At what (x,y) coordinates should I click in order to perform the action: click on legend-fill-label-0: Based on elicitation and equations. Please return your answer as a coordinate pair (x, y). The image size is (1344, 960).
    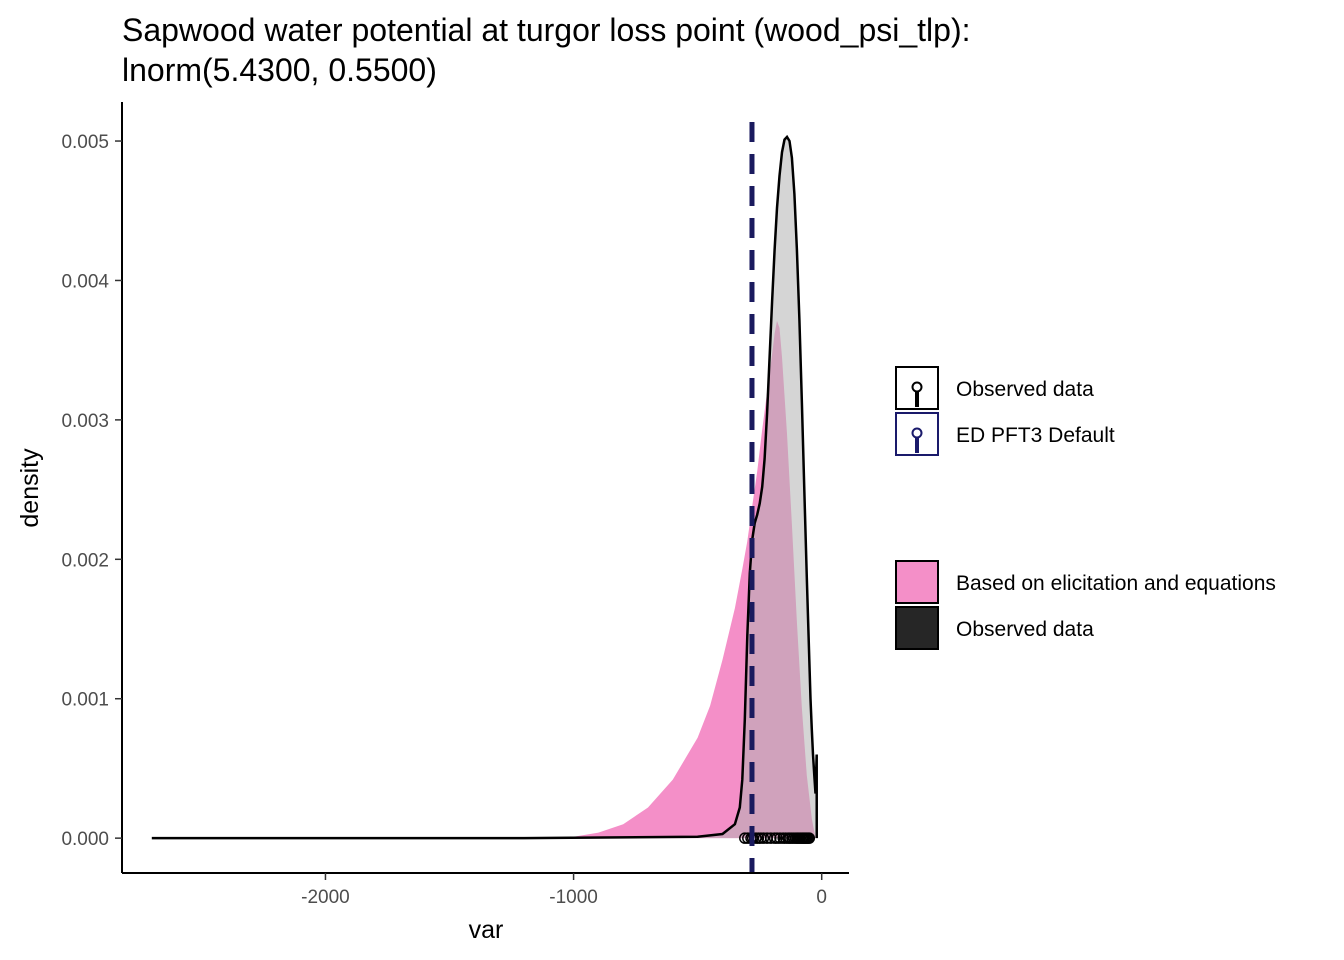
    Looking at the image, I should click on (1116, 583).